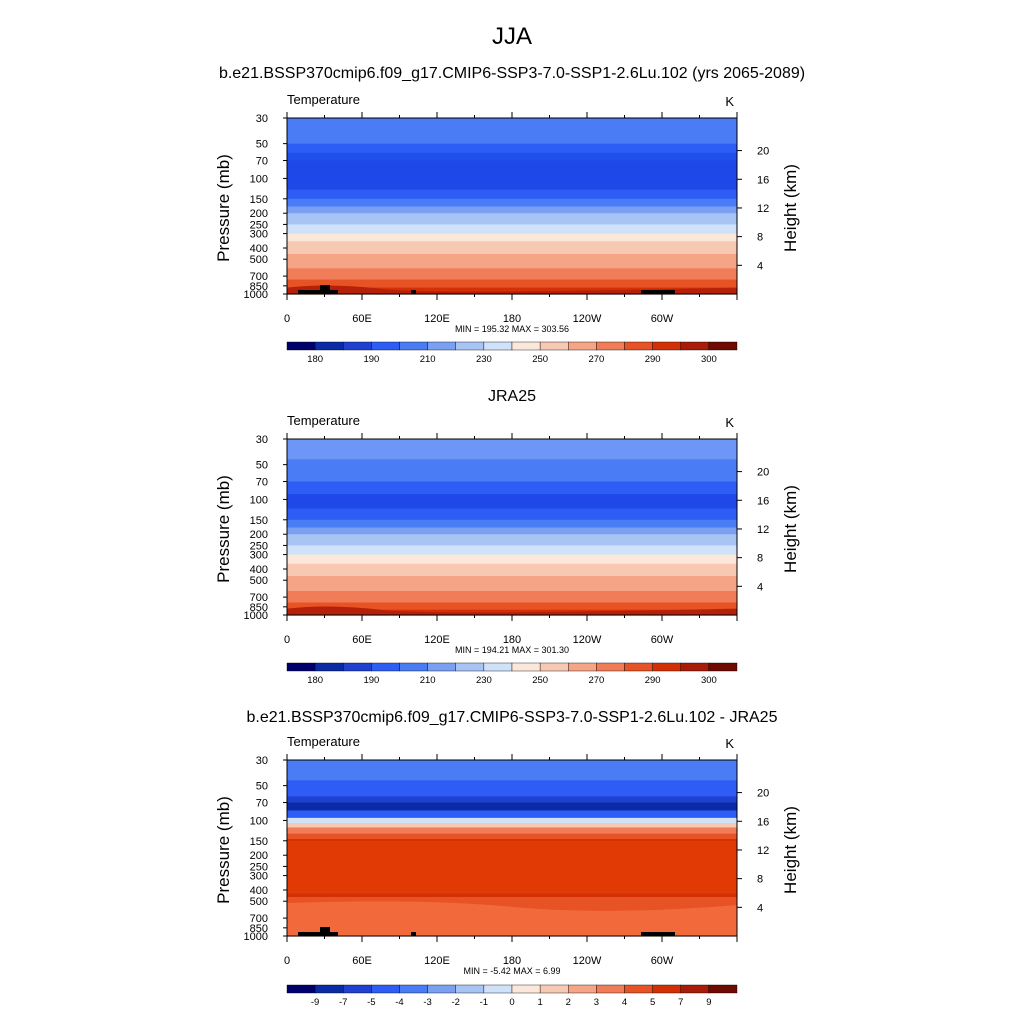 The width and height of the screenshot is (1024, 1024). I want to click on x-tick-label: 180, so click(512, 961).